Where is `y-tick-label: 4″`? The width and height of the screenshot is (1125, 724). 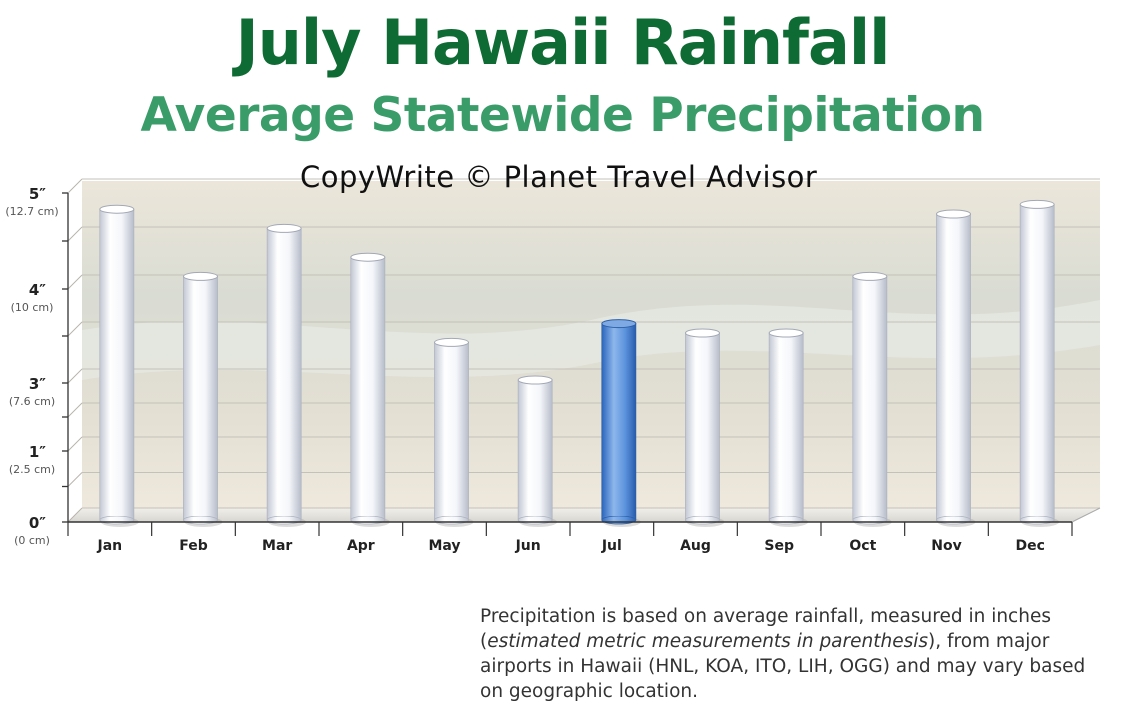
y-tick-label: 4″ is located at coordinates (37, 290).